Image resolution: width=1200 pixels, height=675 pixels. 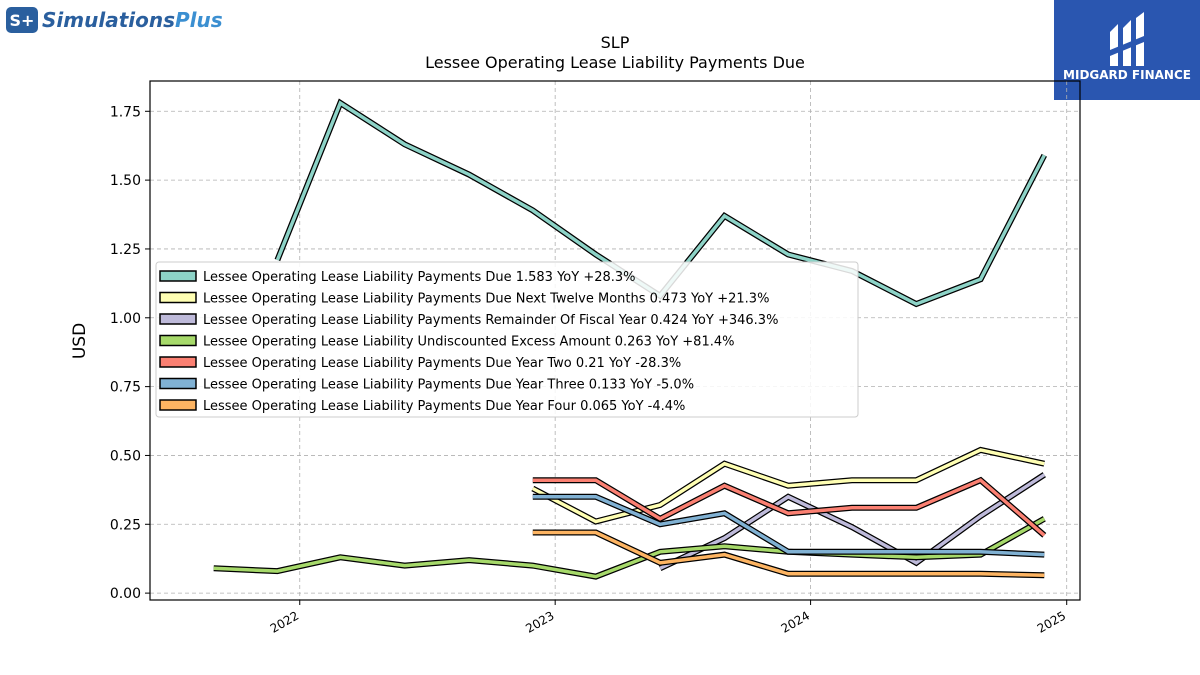 What do you see at coordinates (80, 341) in the screenshot?
I see `y-axis-label: USD` at bounding box center [80, 341].